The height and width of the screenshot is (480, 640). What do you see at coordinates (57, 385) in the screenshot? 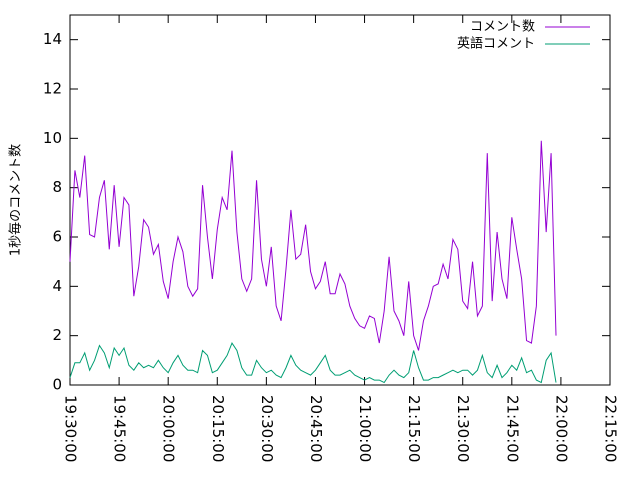
I see `y-tick-label: 0` at bounding box center [57, 385].